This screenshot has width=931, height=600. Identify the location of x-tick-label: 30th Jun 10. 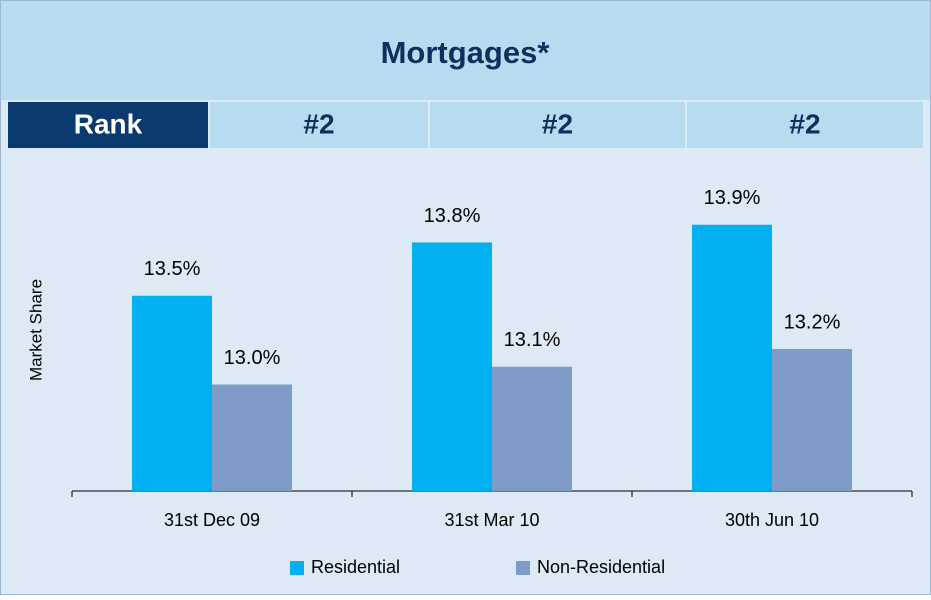
(772, 520).